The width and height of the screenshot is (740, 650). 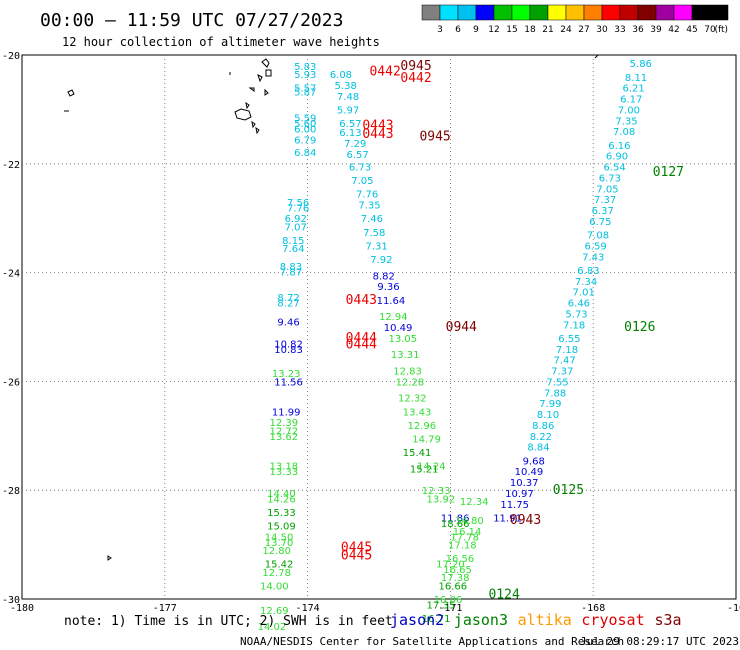 I want to click on wave-height-value: 6.75, so click(x=600, y=222).